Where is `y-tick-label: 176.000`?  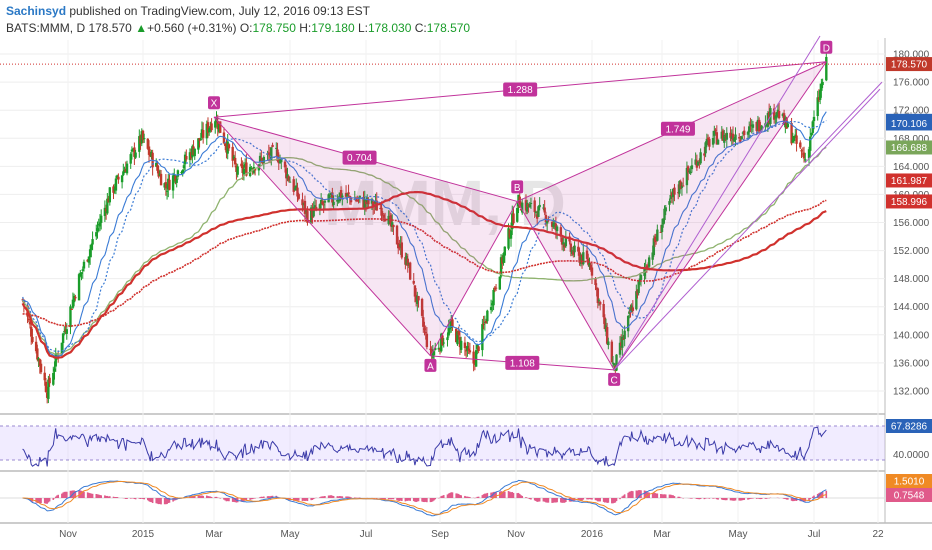
y-tick-label: 176.000 is located at coordinates (911, 83).